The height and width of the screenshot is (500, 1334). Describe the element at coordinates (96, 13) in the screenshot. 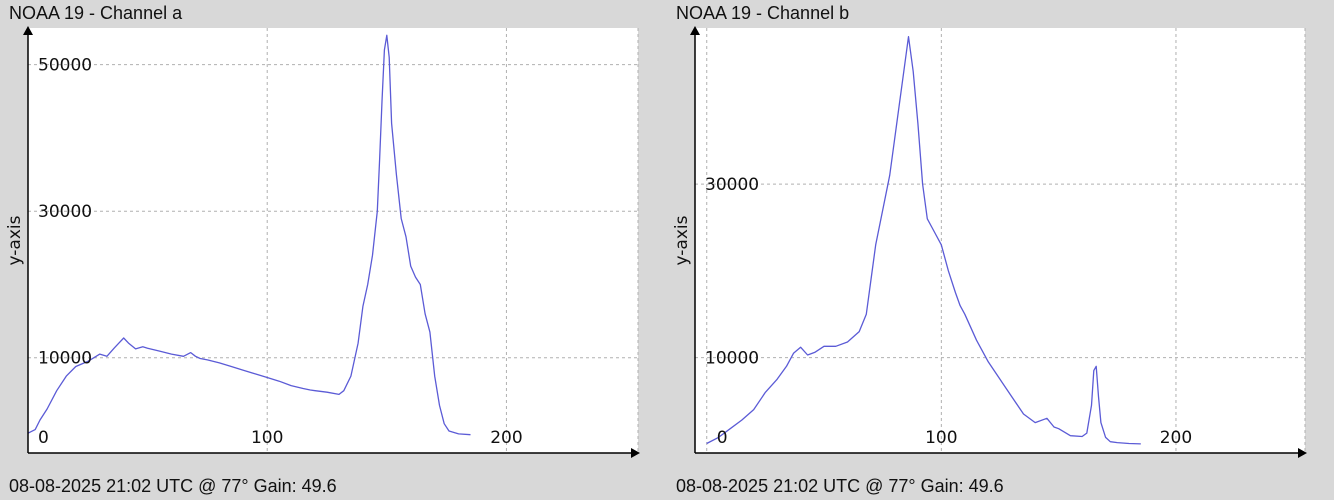

I see `chart-title: NOAA 19 - Channel a` at that location.